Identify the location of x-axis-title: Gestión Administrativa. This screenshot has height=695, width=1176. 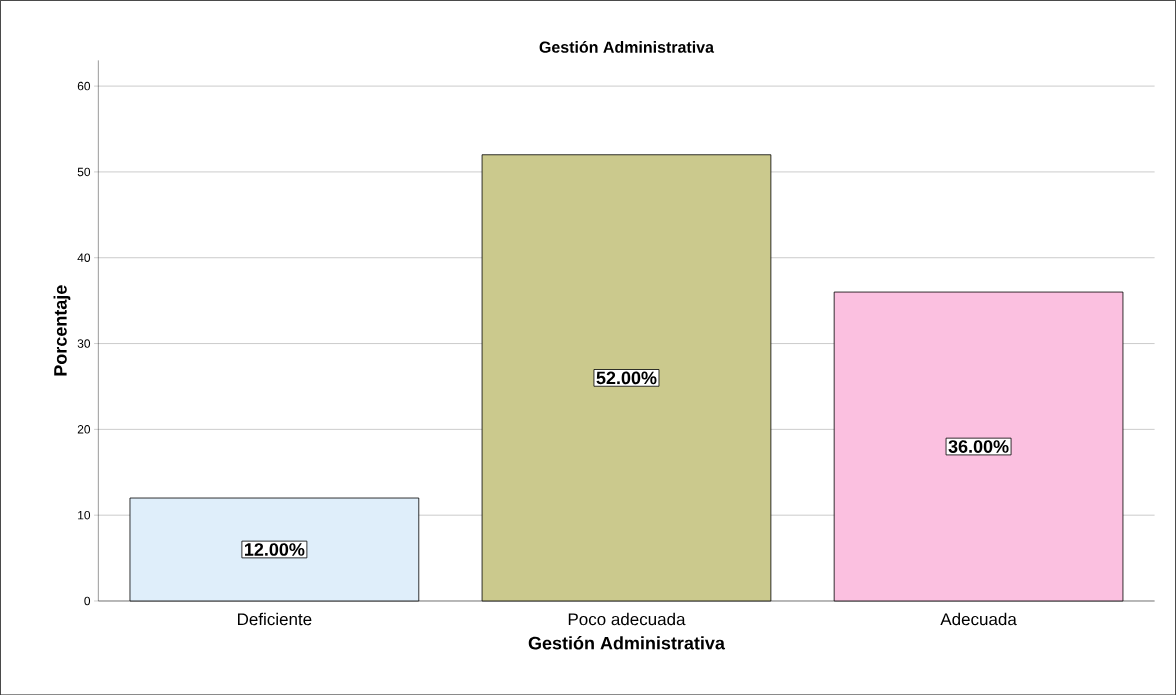
(627, 642).